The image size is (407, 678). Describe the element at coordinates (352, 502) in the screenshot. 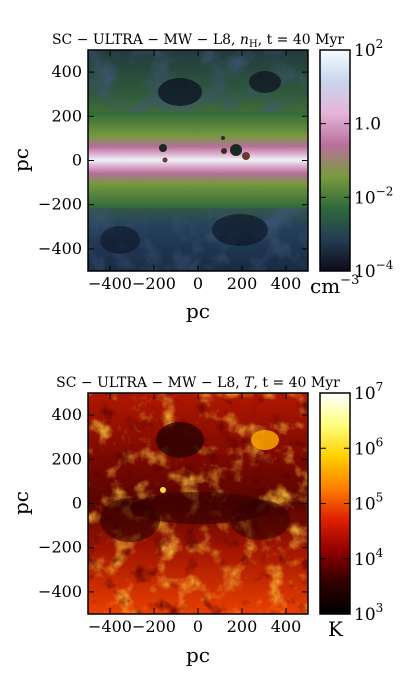

I see `temperature-colorbar-labels: 10⁷ 10⁶ 10⁵ 10⁴ 10³` at that location.